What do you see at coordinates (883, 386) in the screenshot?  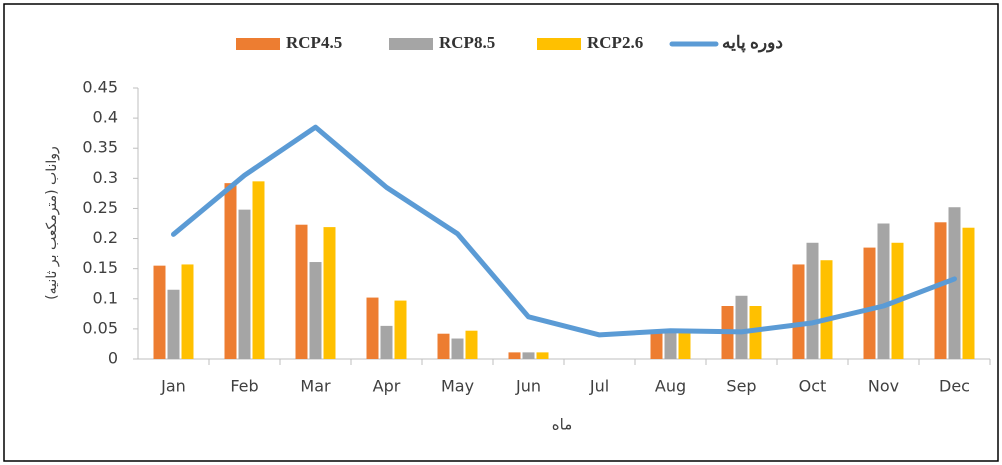 I see `x-tick-label: Nov` at bounding box center [883, 386].